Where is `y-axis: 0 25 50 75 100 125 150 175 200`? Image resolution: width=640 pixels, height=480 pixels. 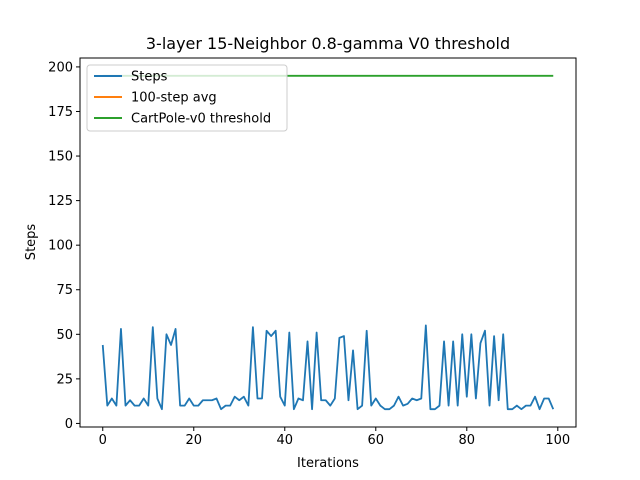
y-axis: 0 25 50 75 100 125 150 175 200 is located at coordinates (64, 246).